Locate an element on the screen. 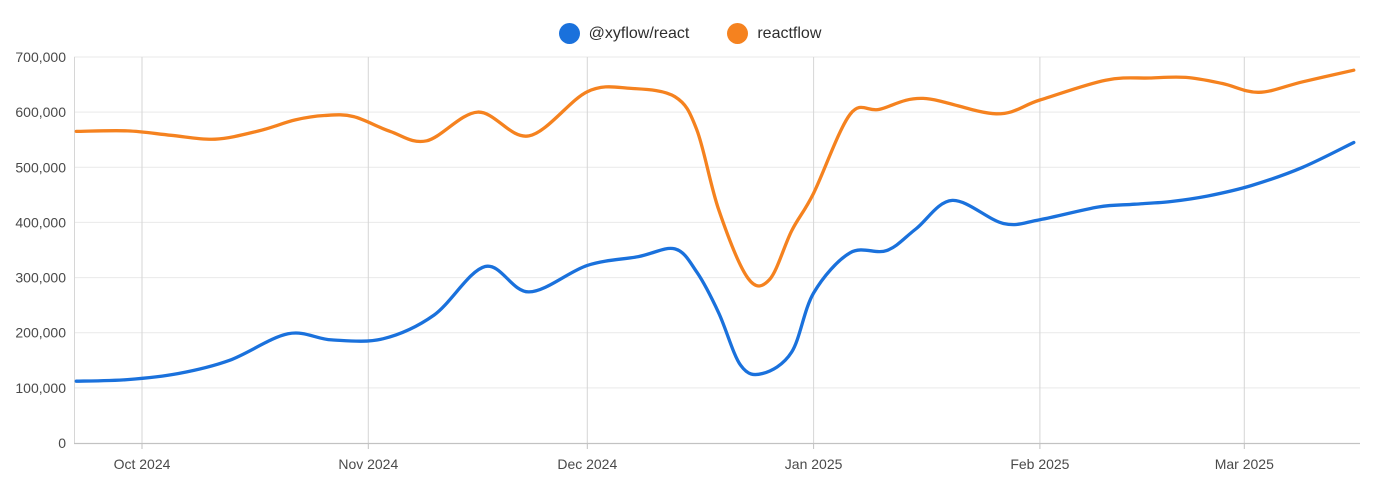  legend-item-xyflow-react: @xyflow/react is located at coordinates (624, 33).